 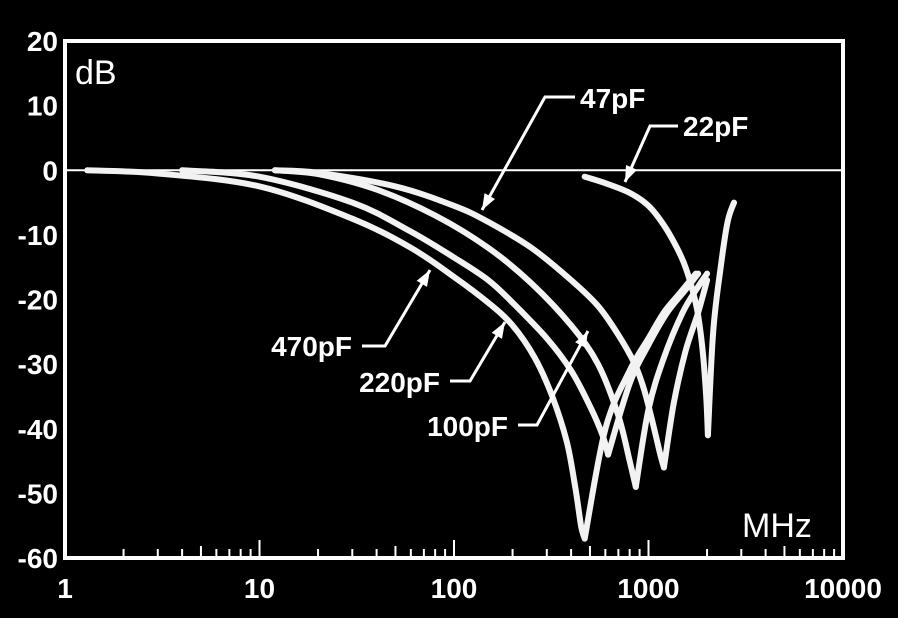 What do you see at coordinates (489, 201) in the screenshot?
I see `callout-arrowhead-47pF` at bounding box center [489, 201].